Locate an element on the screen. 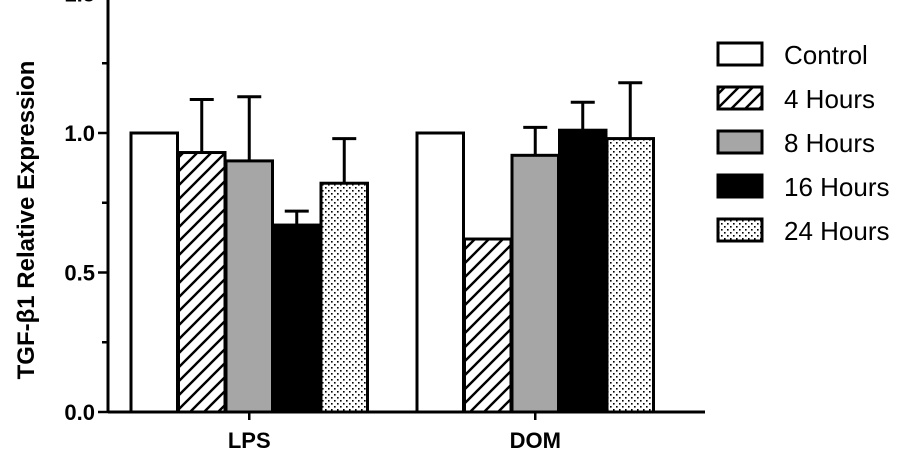 The height and width of the screenshot is (452, 913). bar-lps-24-hours is located at coordinates (344, 297).